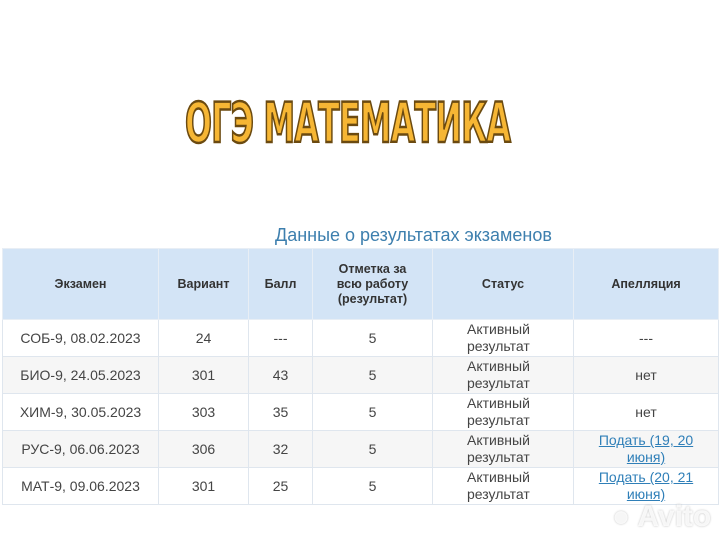 The width and height of the screenshot is (720, 540). Describe the element at coordinates (280, 449) in the screenshot. I see `cell-score: 32` at that location.